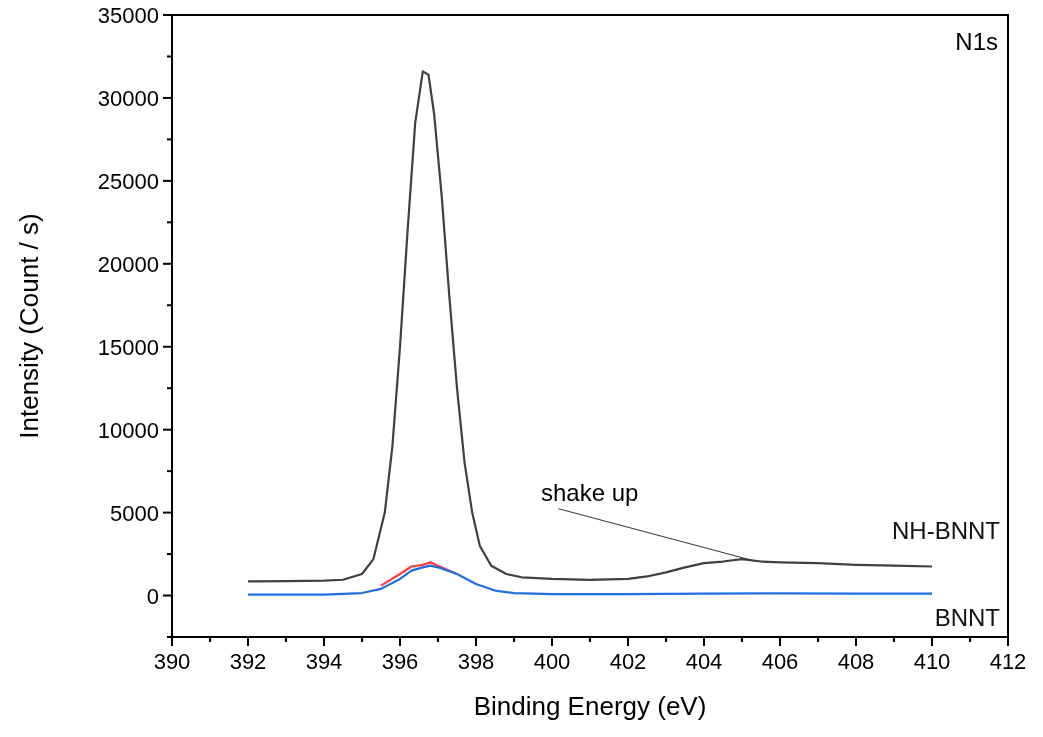  I want to click on x-tick-label: 392, so click(248, 661).